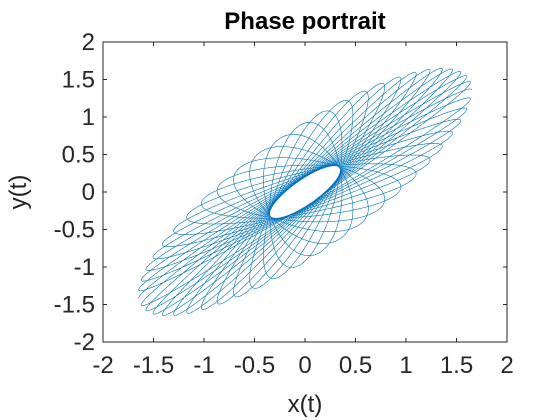 This screenshot has height=420, width=560. What do you see at coordinates (18, 192) in the screenshot?
I see `y-axis-label: y(t)` at bounding box center [18, 192].